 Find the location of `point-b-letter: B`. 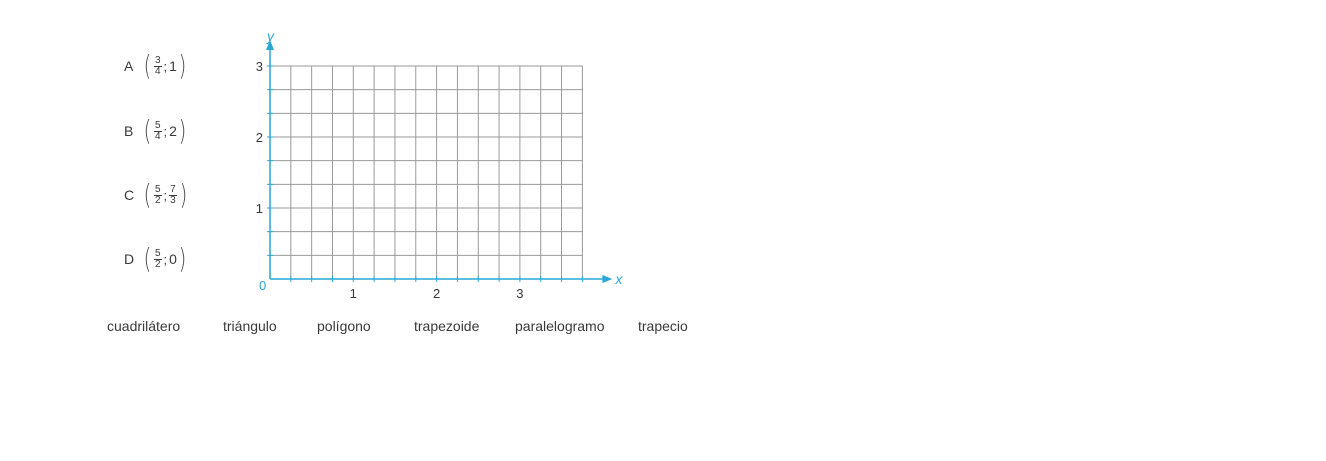

point-b-letter: B is located at coordinates (129, 131).